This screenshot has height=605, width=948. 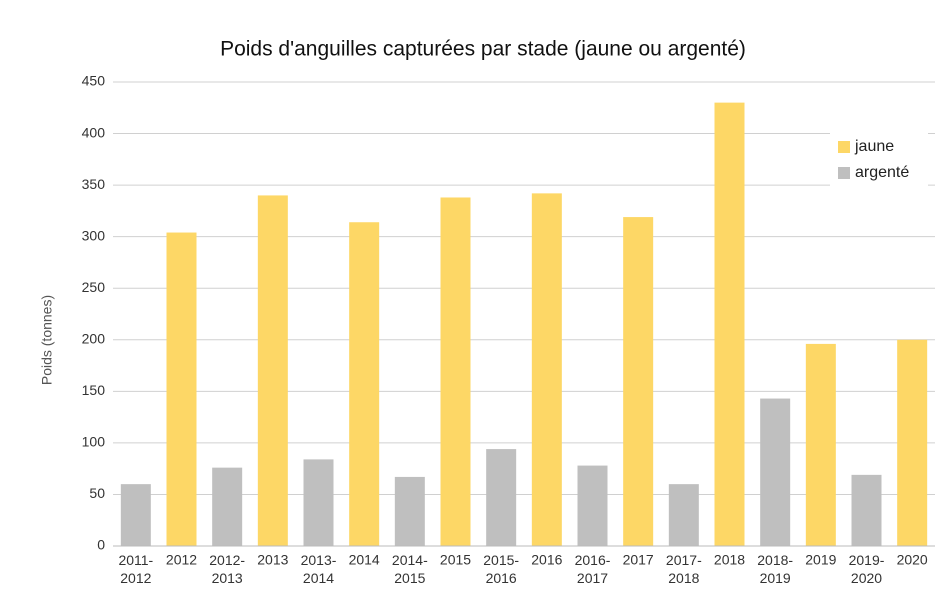 I want to click on x-tick-label: 2013-2014, so click(x=319, y=569).